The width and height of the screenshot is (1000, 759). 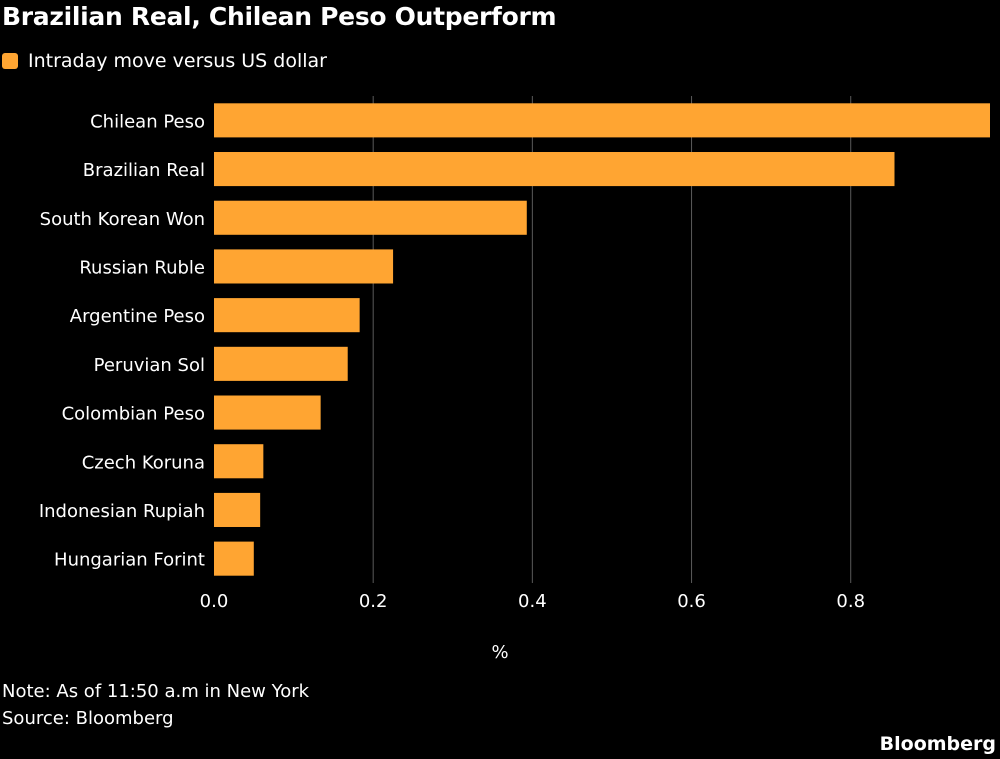 I want to click on x-tick-label: 0.4, so click(x=532, y=601).